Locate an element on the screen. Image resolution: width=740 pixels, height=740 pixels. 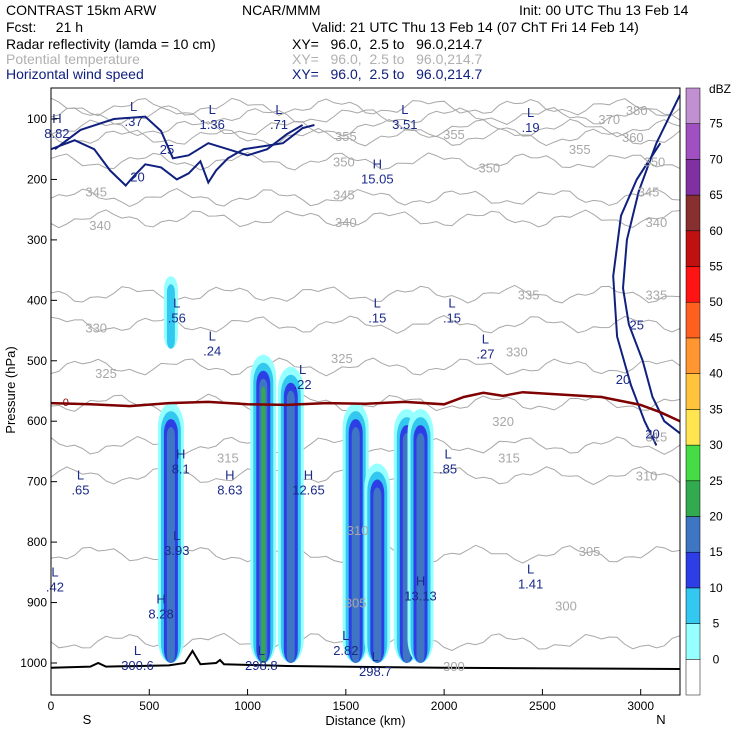
colorbar-level-label: 10 is located at coordinates (716, 588).